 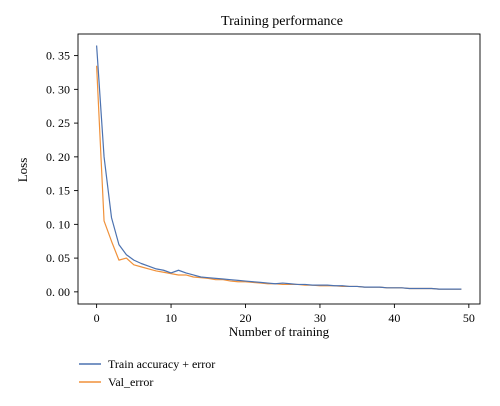 What do you see at coordinates (22, 170) in the screenshot?
I see `y-axis-label: Loss` at bounding box center [22, 170].